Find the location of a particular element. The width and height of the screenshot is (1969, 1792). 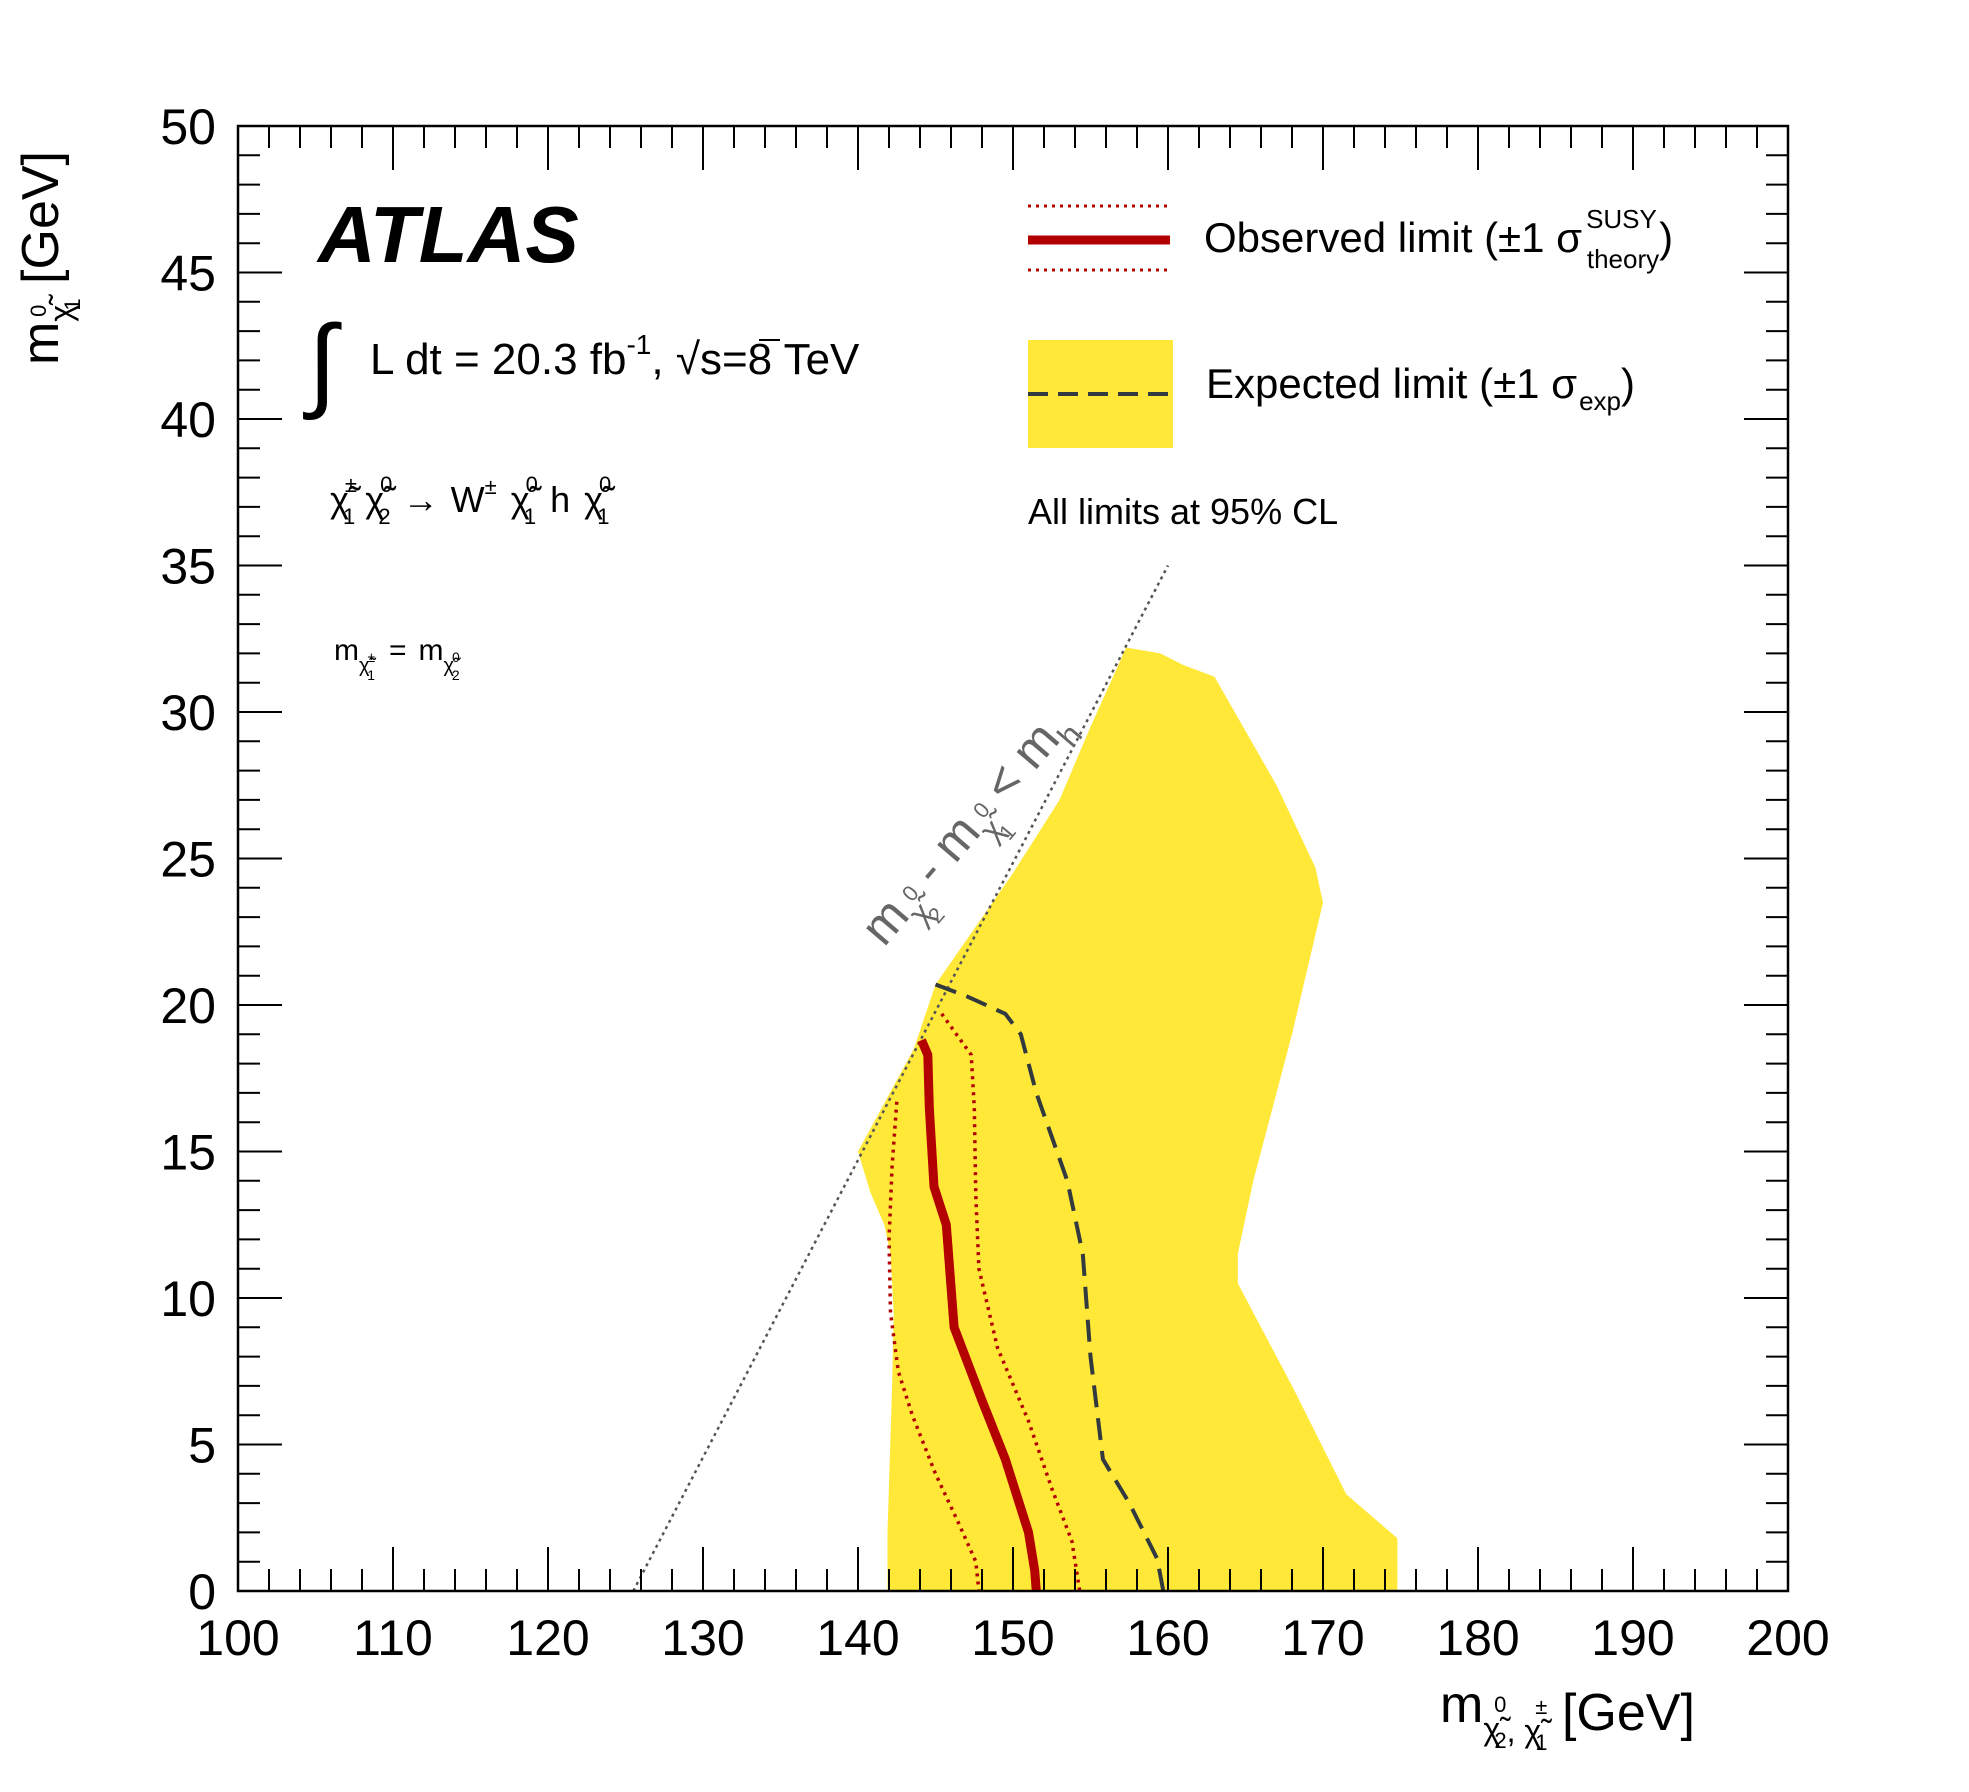

process-p1-sup: ± is located at coordinates (351, 484).